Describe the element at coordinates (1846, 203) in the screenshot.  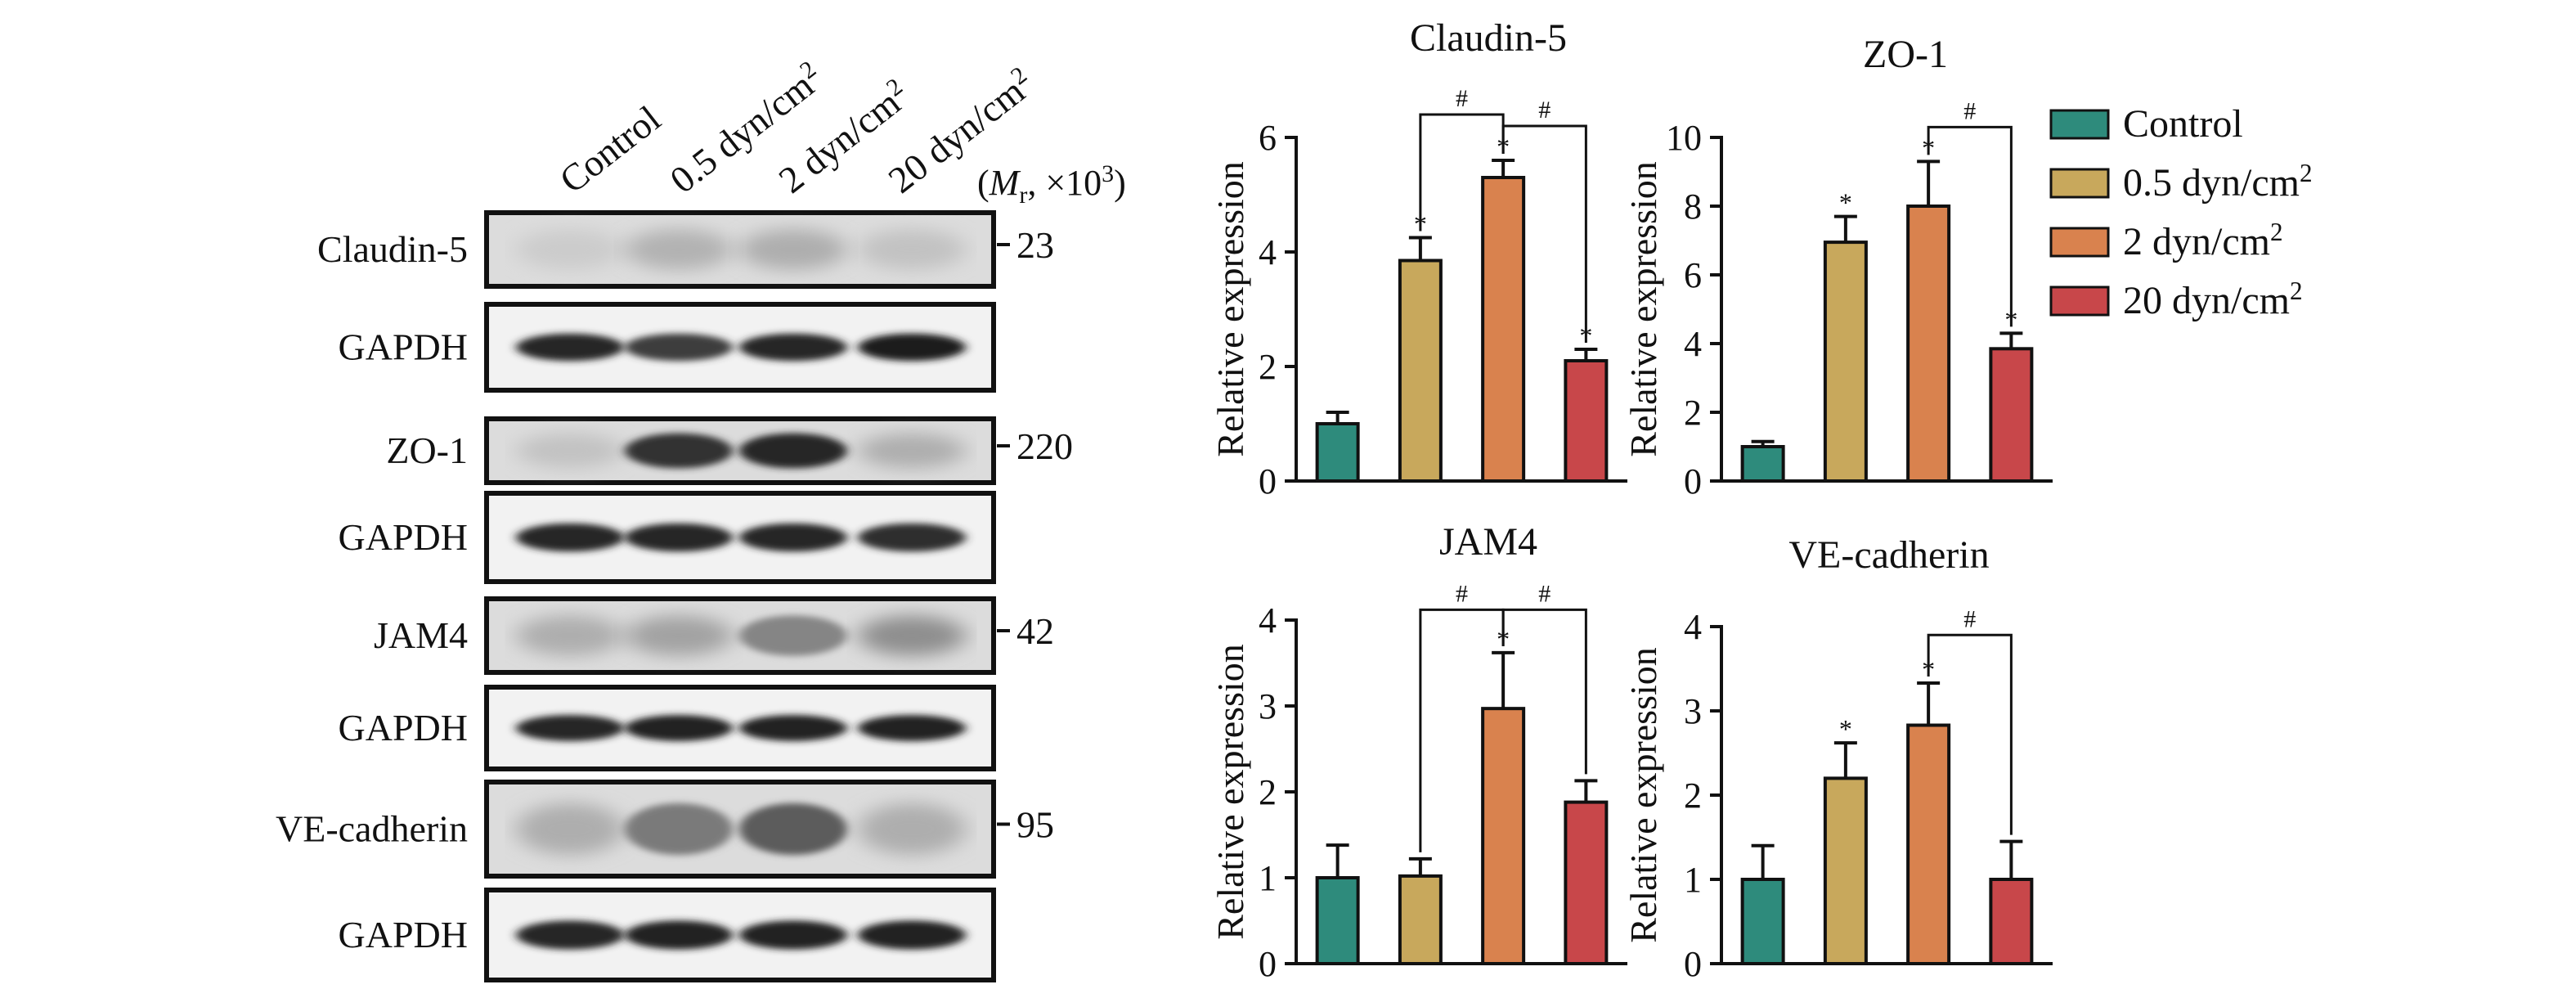
I see `significance-star: *` at that location.